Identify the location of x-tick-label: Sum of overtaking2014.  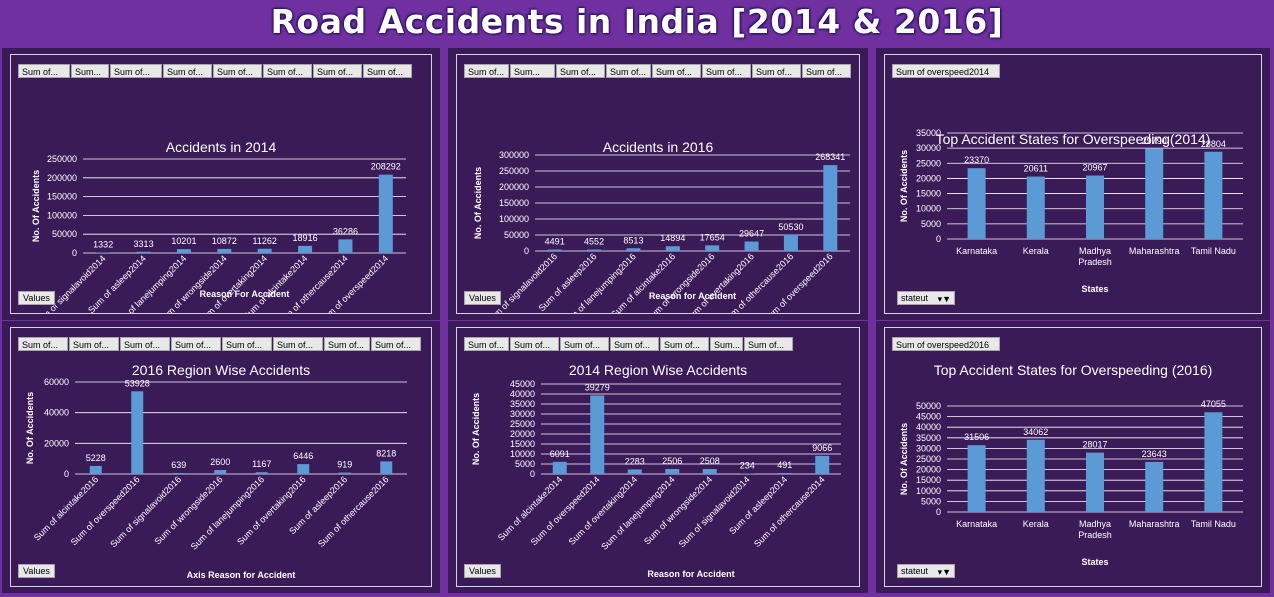
(603, 510).